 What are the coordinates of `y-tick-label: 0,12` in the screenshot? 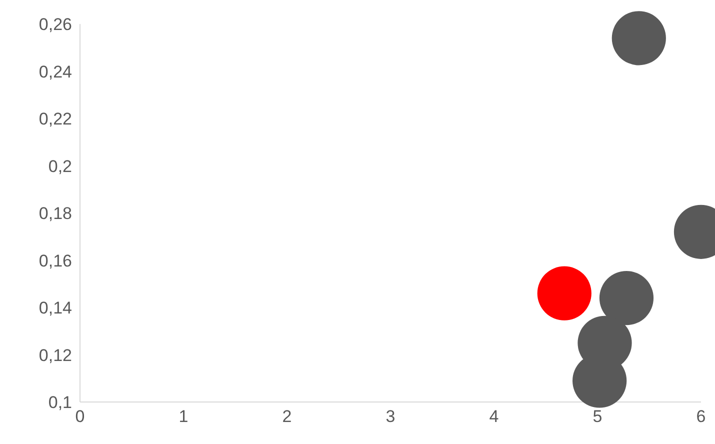 It's located at (55, 355).